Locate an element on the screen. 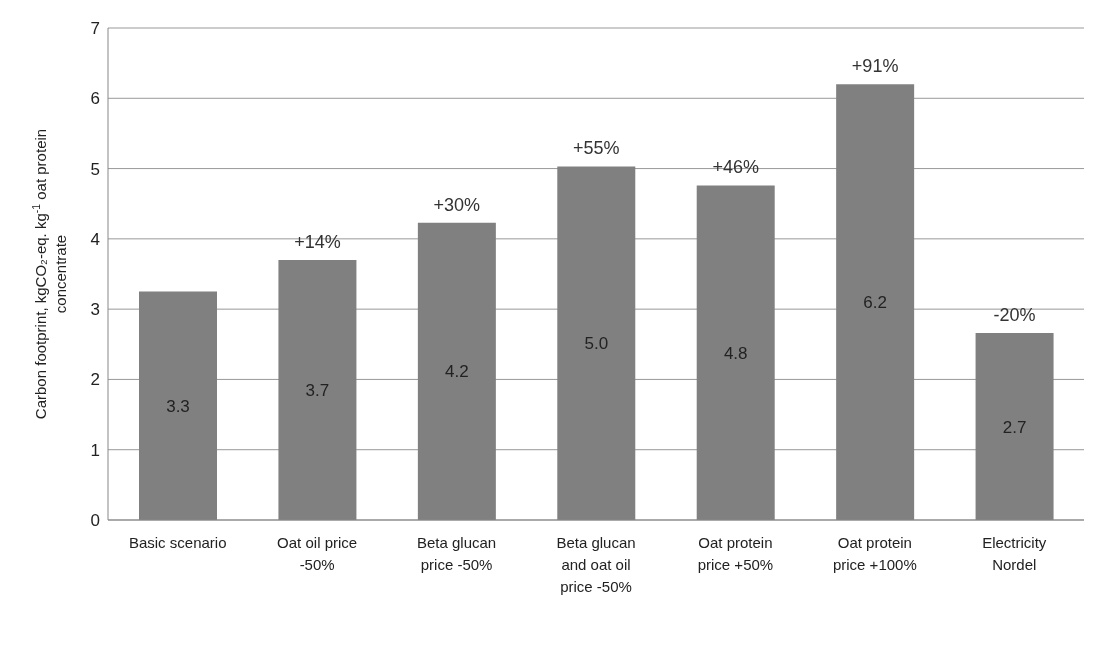 The image size is (1102, 648). x-tick-label: Electricity Nordel is located at coordinates (1014, 553).